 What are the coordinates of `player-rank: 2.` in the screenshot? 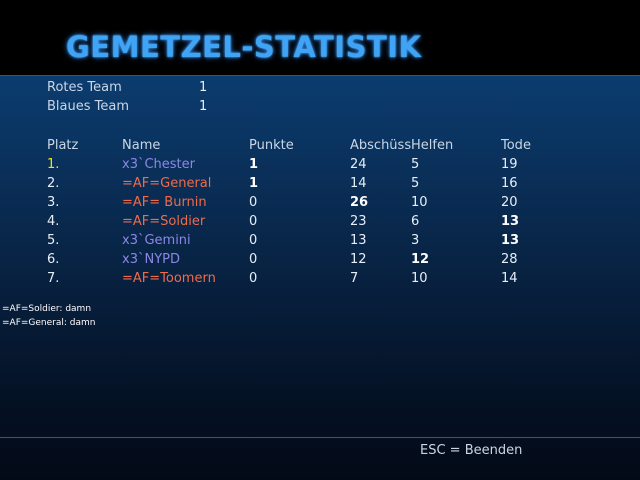 It's located at (53, 183).